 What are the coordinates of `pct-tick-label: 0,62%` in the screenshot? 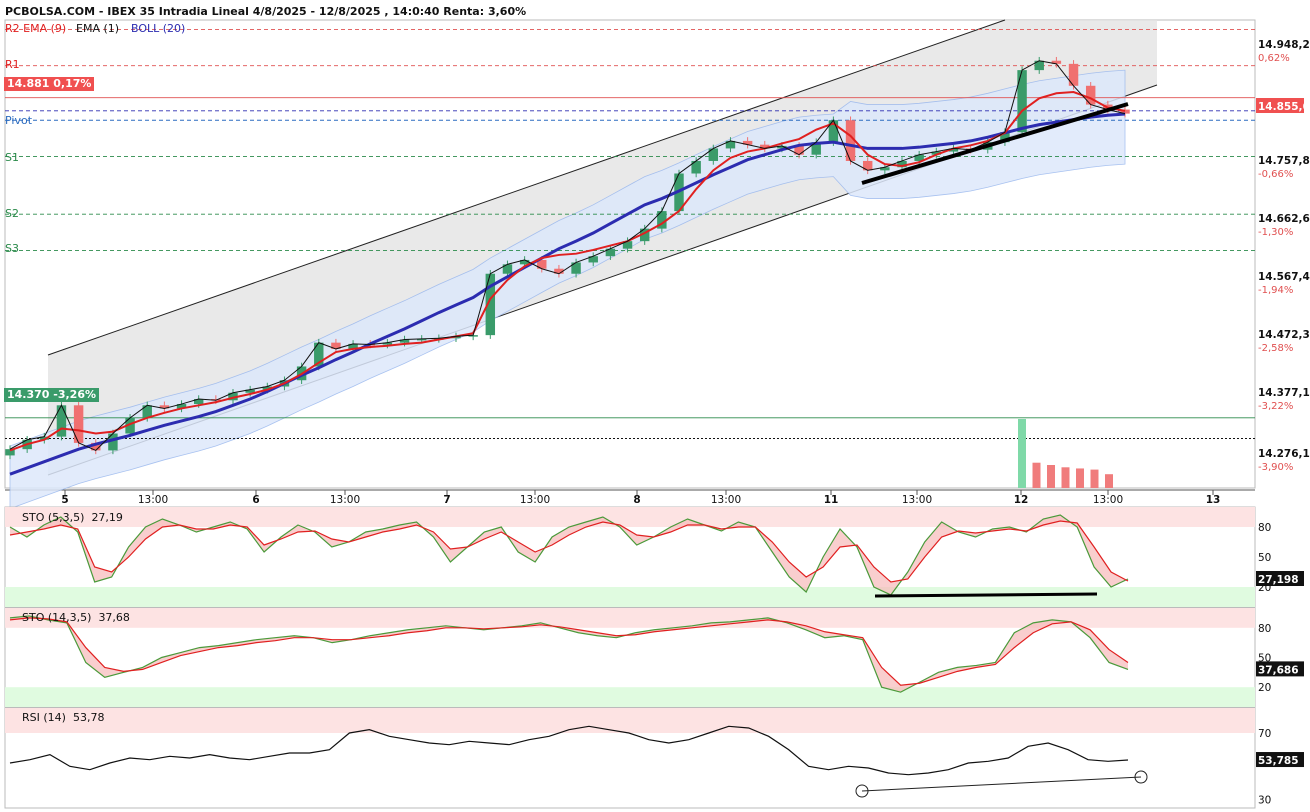 It's located at (1274, 58).